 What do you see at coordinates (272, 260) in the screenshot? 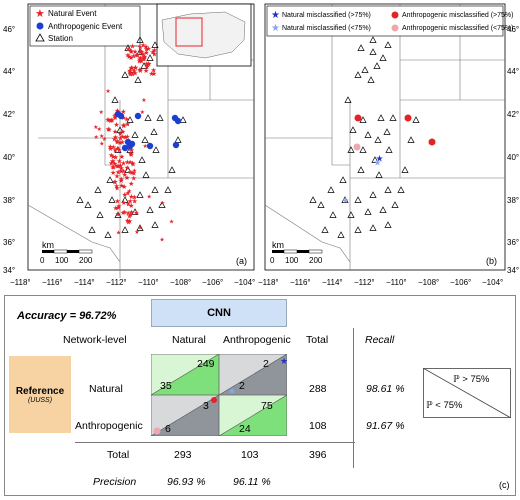
I see `svg-text: 0` at bounding box center [272, 260].